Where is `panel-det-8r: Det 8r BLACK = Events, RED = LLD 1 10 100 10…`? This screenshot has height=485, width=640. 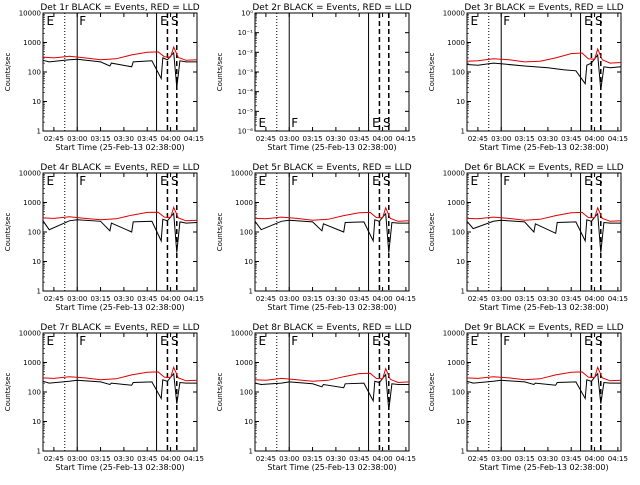 panel-det-8r: Det 8r BLACK = Events, RED = LLD 1 10 100 10… is located at coordinates (316, 397).